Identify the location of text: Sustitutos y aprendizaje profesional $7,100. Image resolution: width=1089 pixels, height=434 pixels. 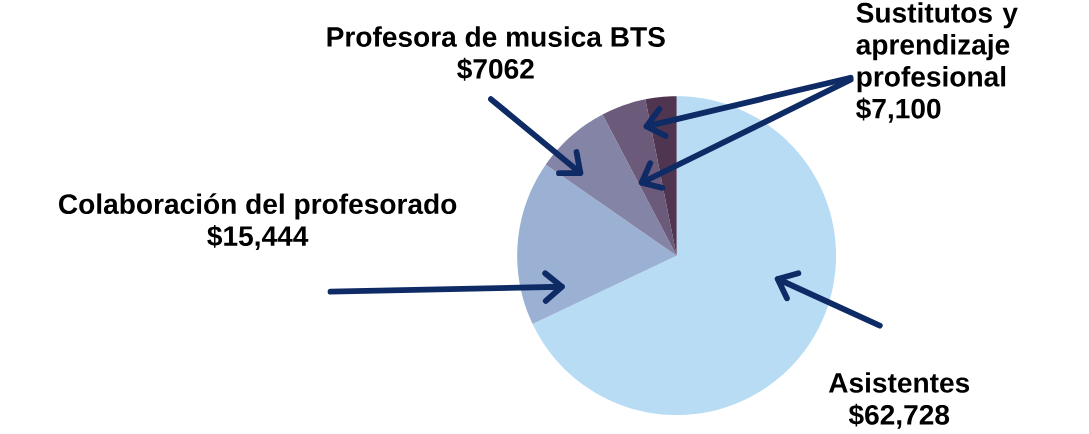
(937, 62).